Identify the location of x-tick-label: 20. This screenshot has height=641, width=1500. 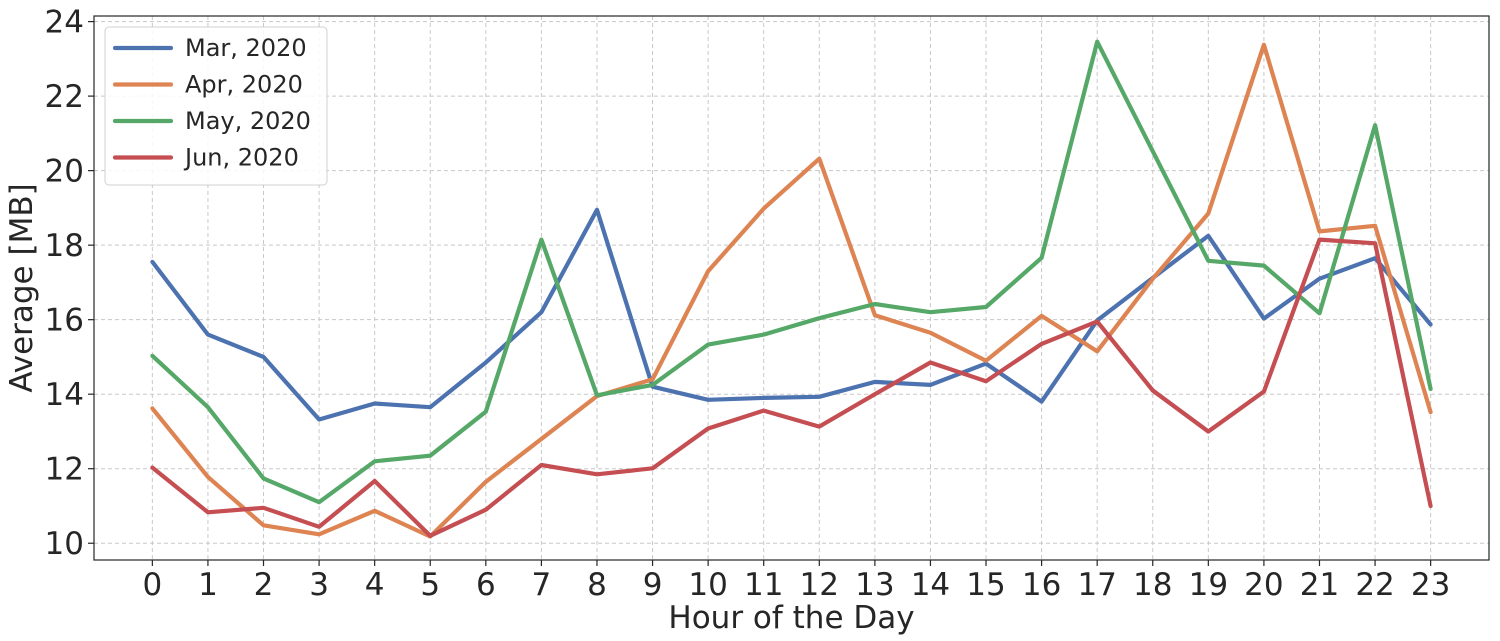
(1263, 585).